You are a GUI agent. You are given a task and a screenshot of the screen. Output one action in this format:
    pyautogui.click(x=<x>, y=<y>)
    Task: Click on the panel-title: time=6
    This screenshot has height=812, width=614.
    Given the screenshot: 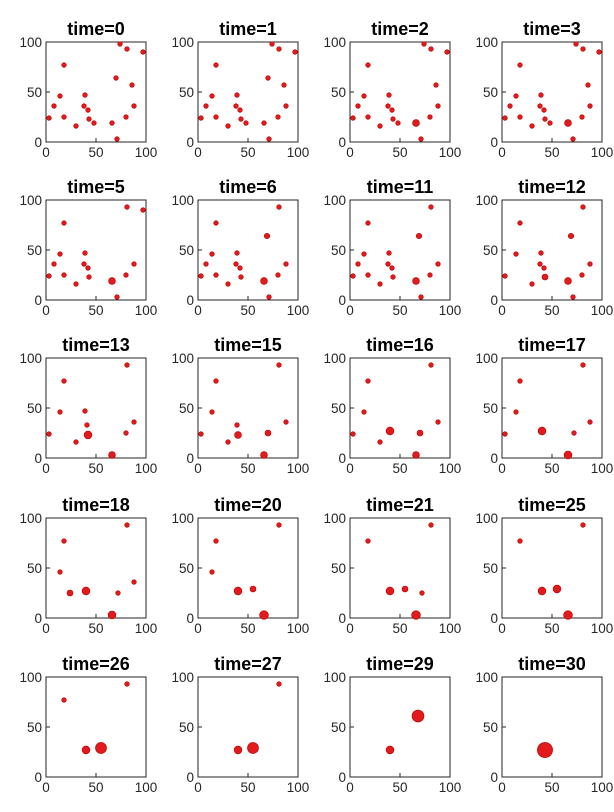 What is the action you would take?
    pyautogui.click(x=248, y=187)
    